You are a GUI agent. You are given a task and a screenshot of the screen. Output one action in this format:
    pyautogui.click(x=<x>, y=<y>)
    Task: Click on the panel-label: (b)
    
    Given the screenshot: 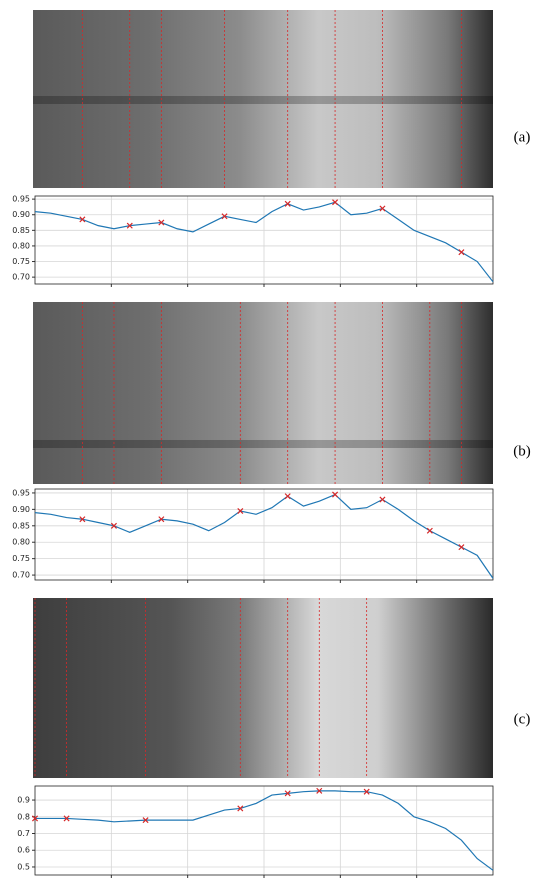 What is the action you would take?
    pyautogui.click(x=522, y=451)
    